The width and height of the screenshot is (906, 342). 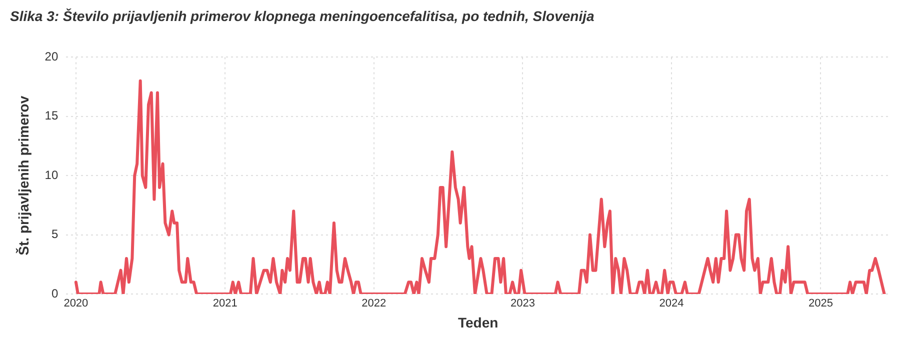 I want to click on x-tick-label: 2023, so click(x=522, y=304).